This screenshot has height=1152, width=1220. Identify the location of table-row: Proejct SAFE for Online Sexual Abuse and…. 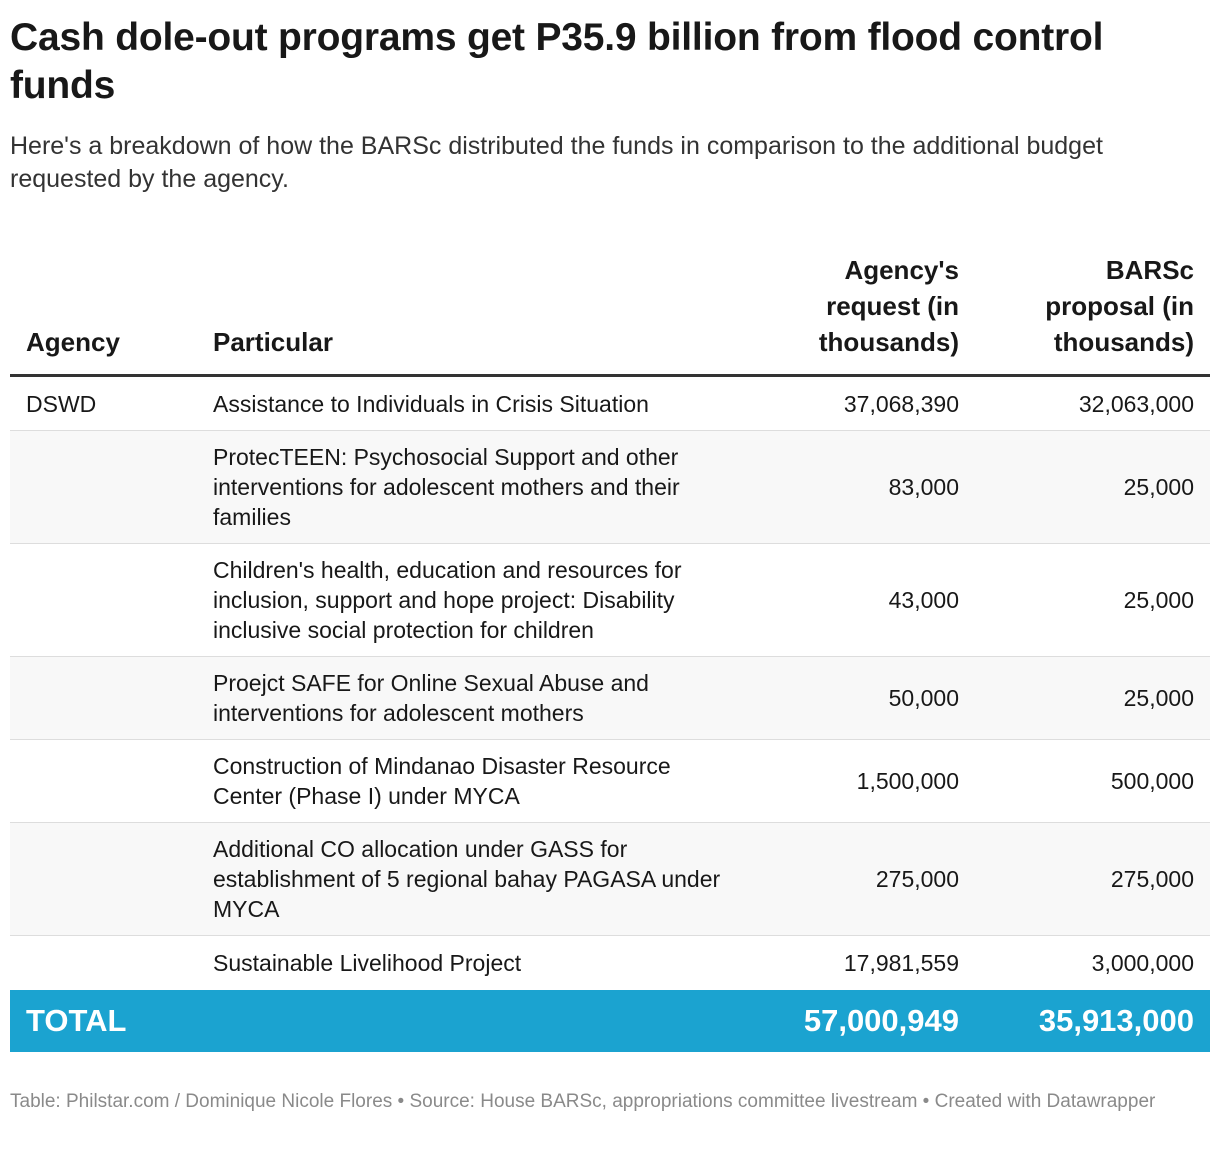
(610, 698).